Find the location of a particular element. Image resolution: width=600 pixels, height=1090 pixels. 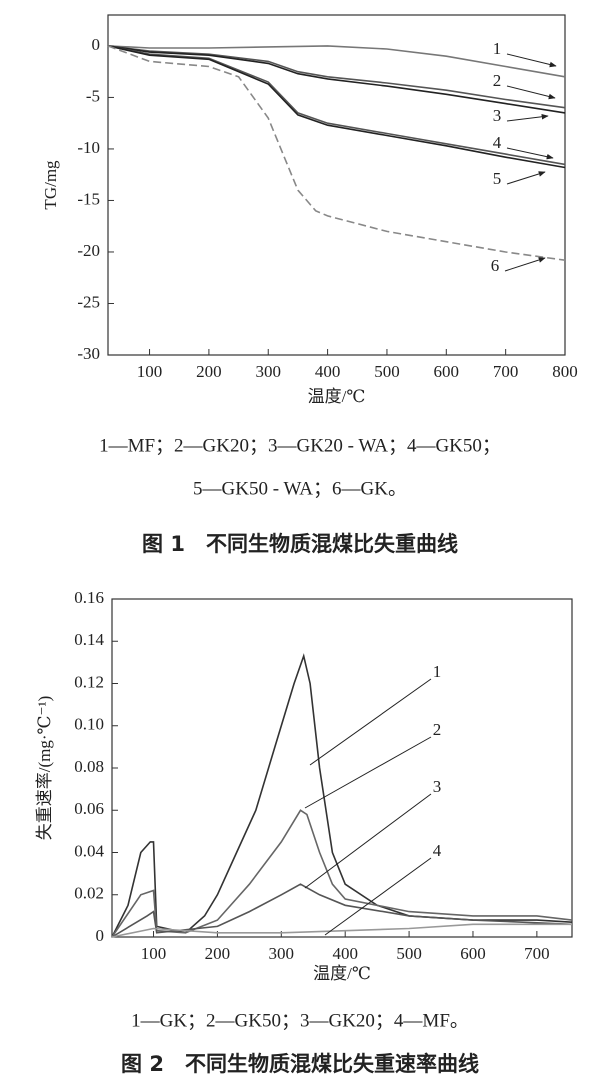

y-tick-label: 0.10 is located at coordinates (89, 724).